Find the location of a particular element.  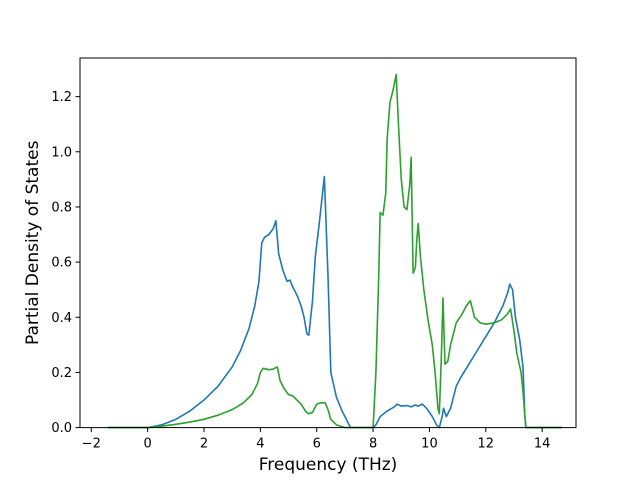

x-tick-label: −2 is located at coordinates (91, 444).